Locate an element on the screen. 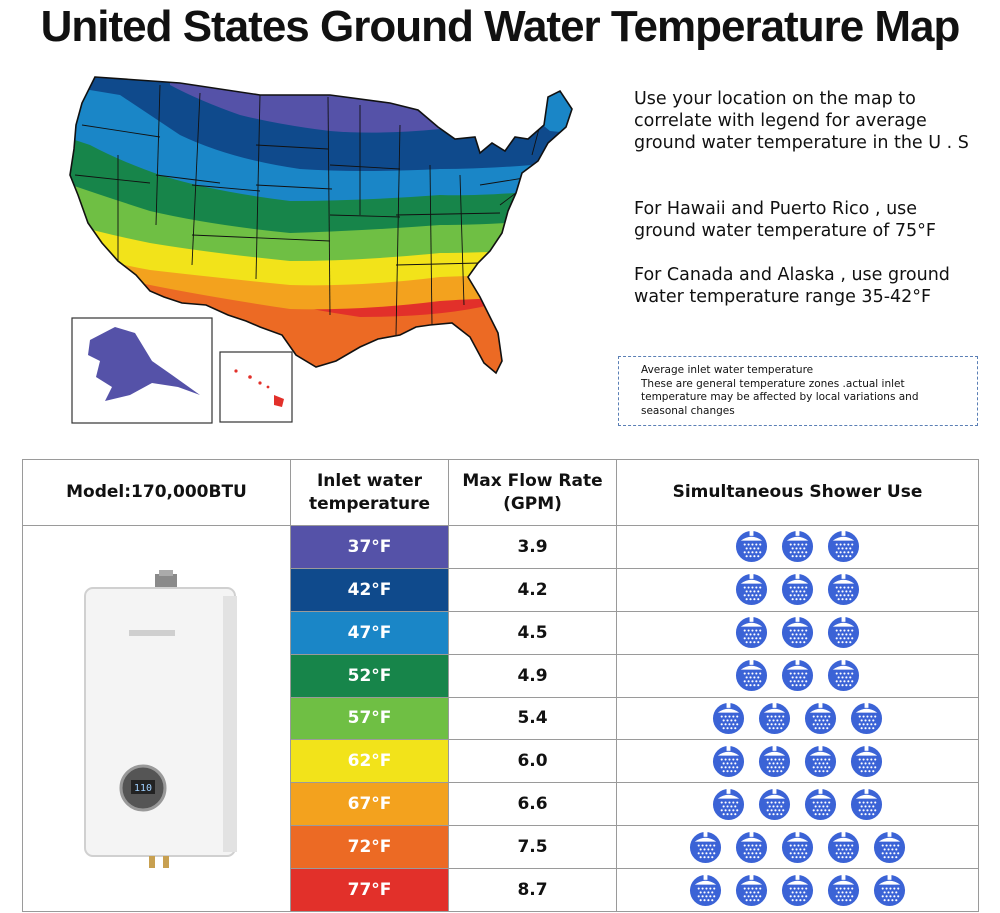 Image resolution: width=1000 pixels, height=913 pixels. inlet-temp-cell: 72°F is located at coordinates (369, 847).